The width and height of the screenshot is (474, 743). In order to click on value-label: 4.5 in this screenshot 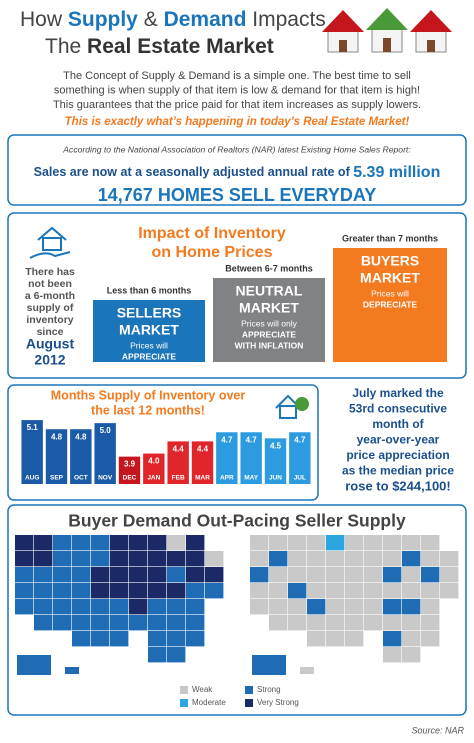, I will do `click(276, 445)`.